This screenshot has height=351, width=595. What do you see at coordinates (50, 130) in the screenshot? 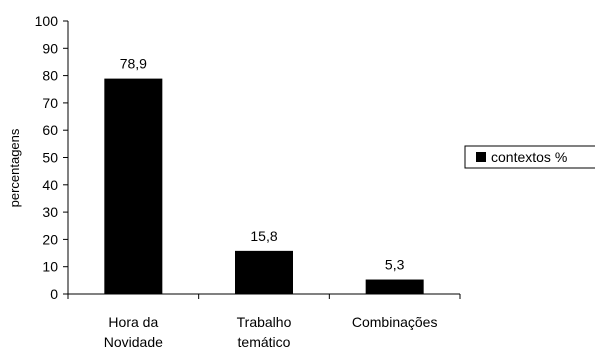
I see `y-tick-label: 60` at bounding box center [50, 130].